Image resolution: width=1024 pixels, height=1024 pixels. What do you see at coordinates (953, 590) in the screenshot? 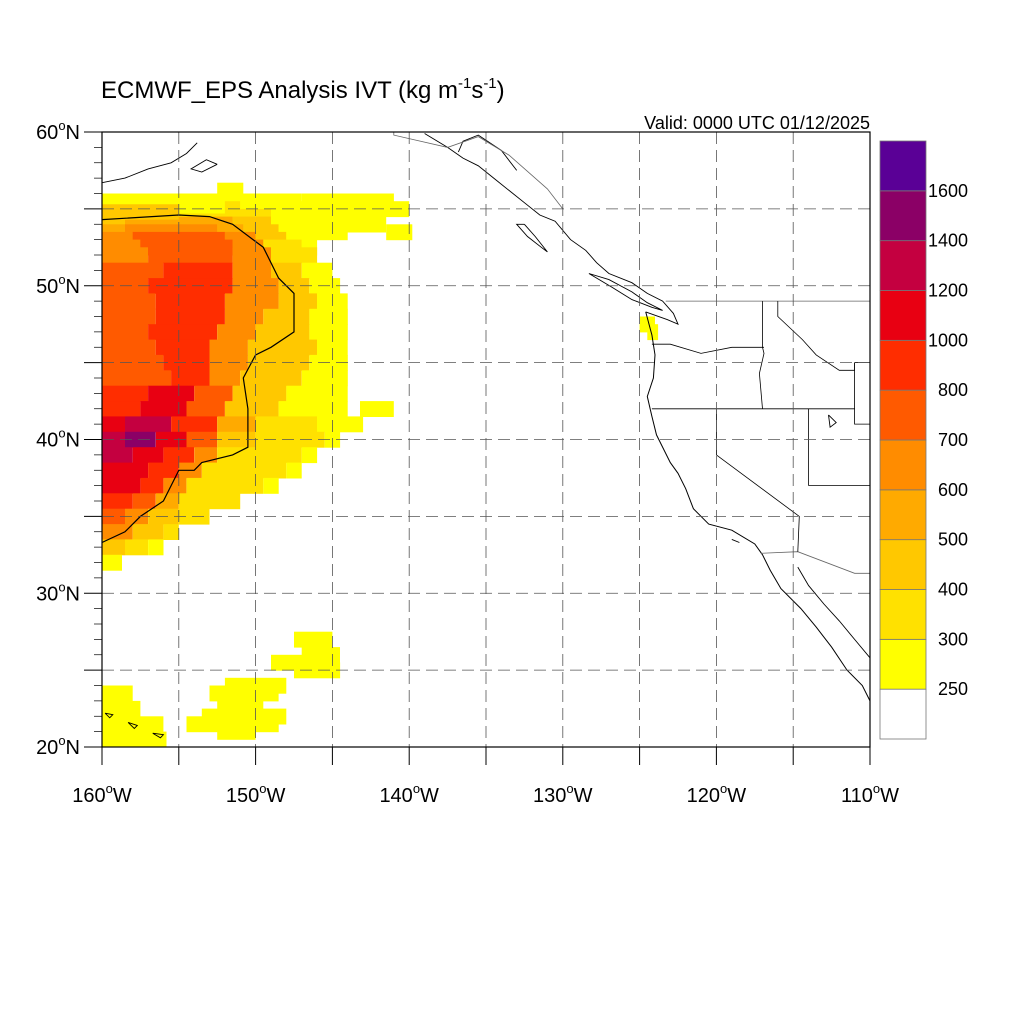
I see `colorbar-label: 400` at bounding box center [953, 590].